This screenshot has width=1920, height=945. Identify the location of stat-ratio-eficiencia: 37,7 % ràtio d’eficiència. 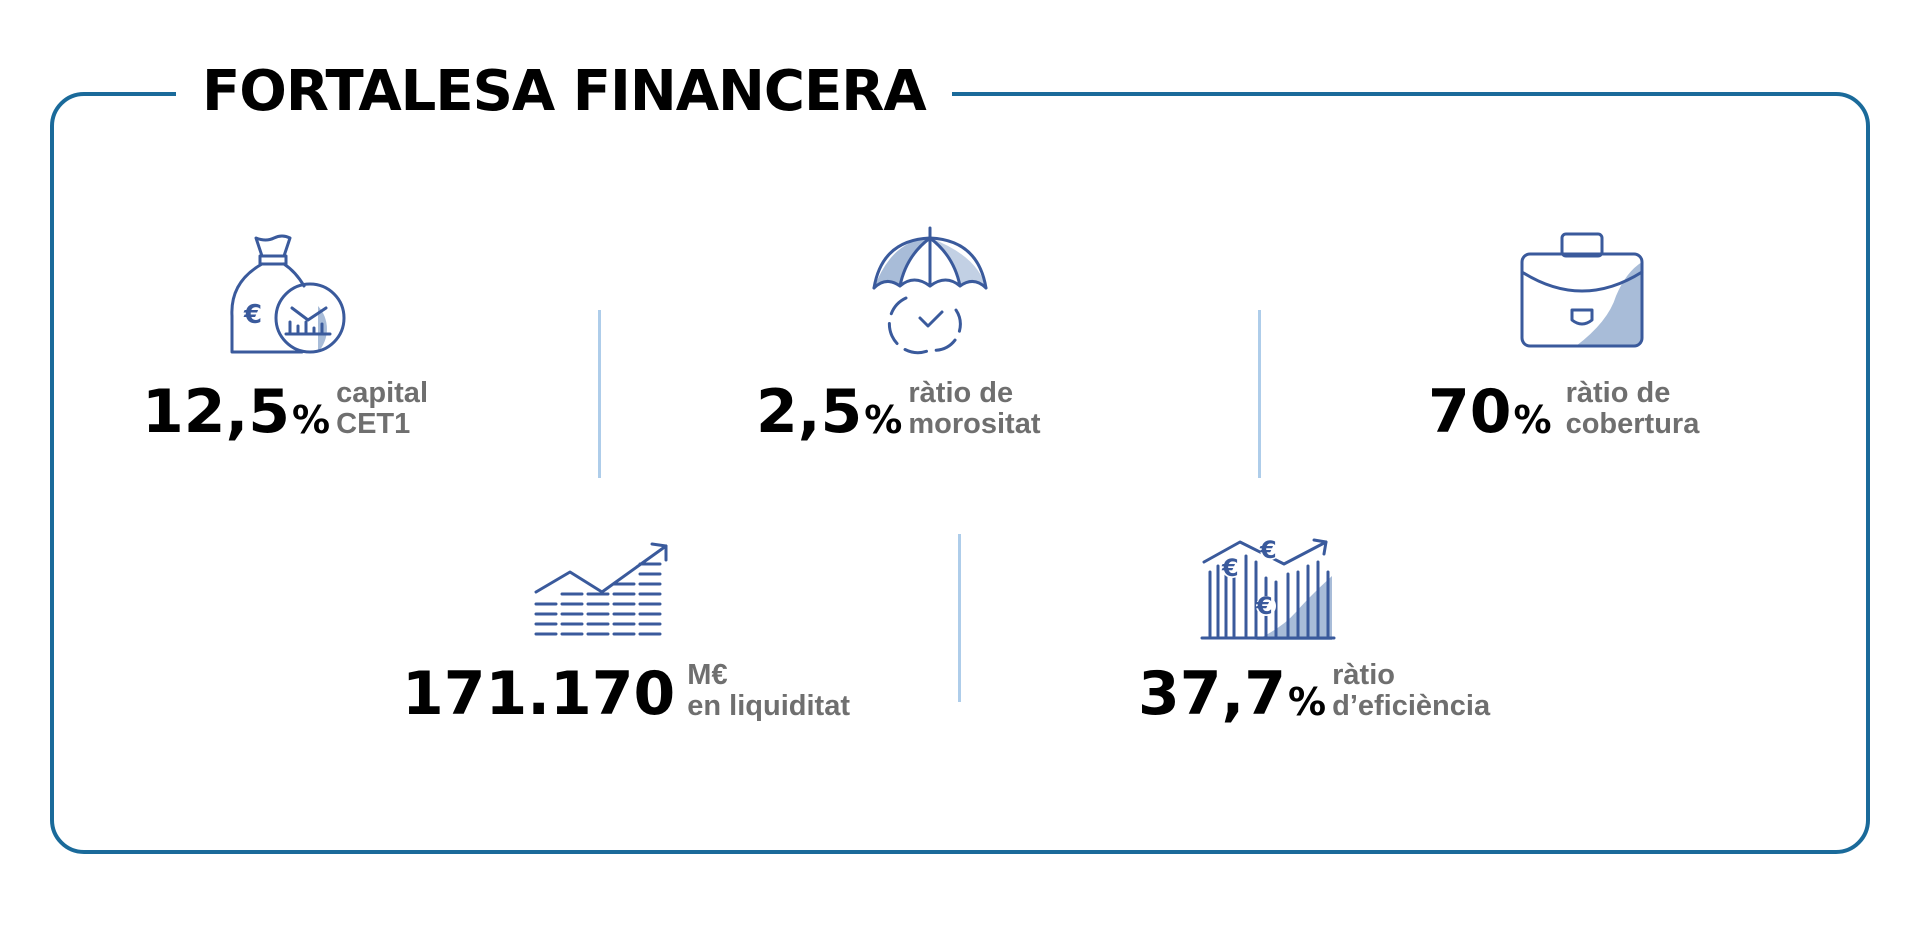
(1314, 694).